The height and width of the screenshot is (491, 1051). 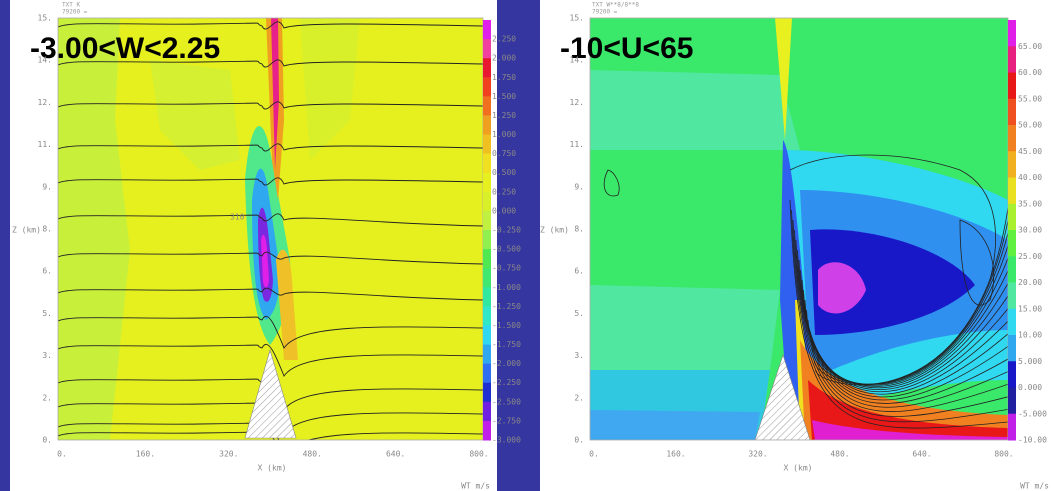 I want to click on colorbar-label: -0.500, so click(x=506, y=249).